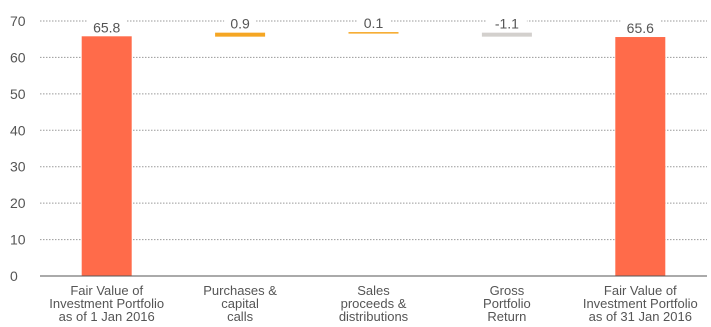  I want to click on y-tick-label-40: 40, so click(18, 130).